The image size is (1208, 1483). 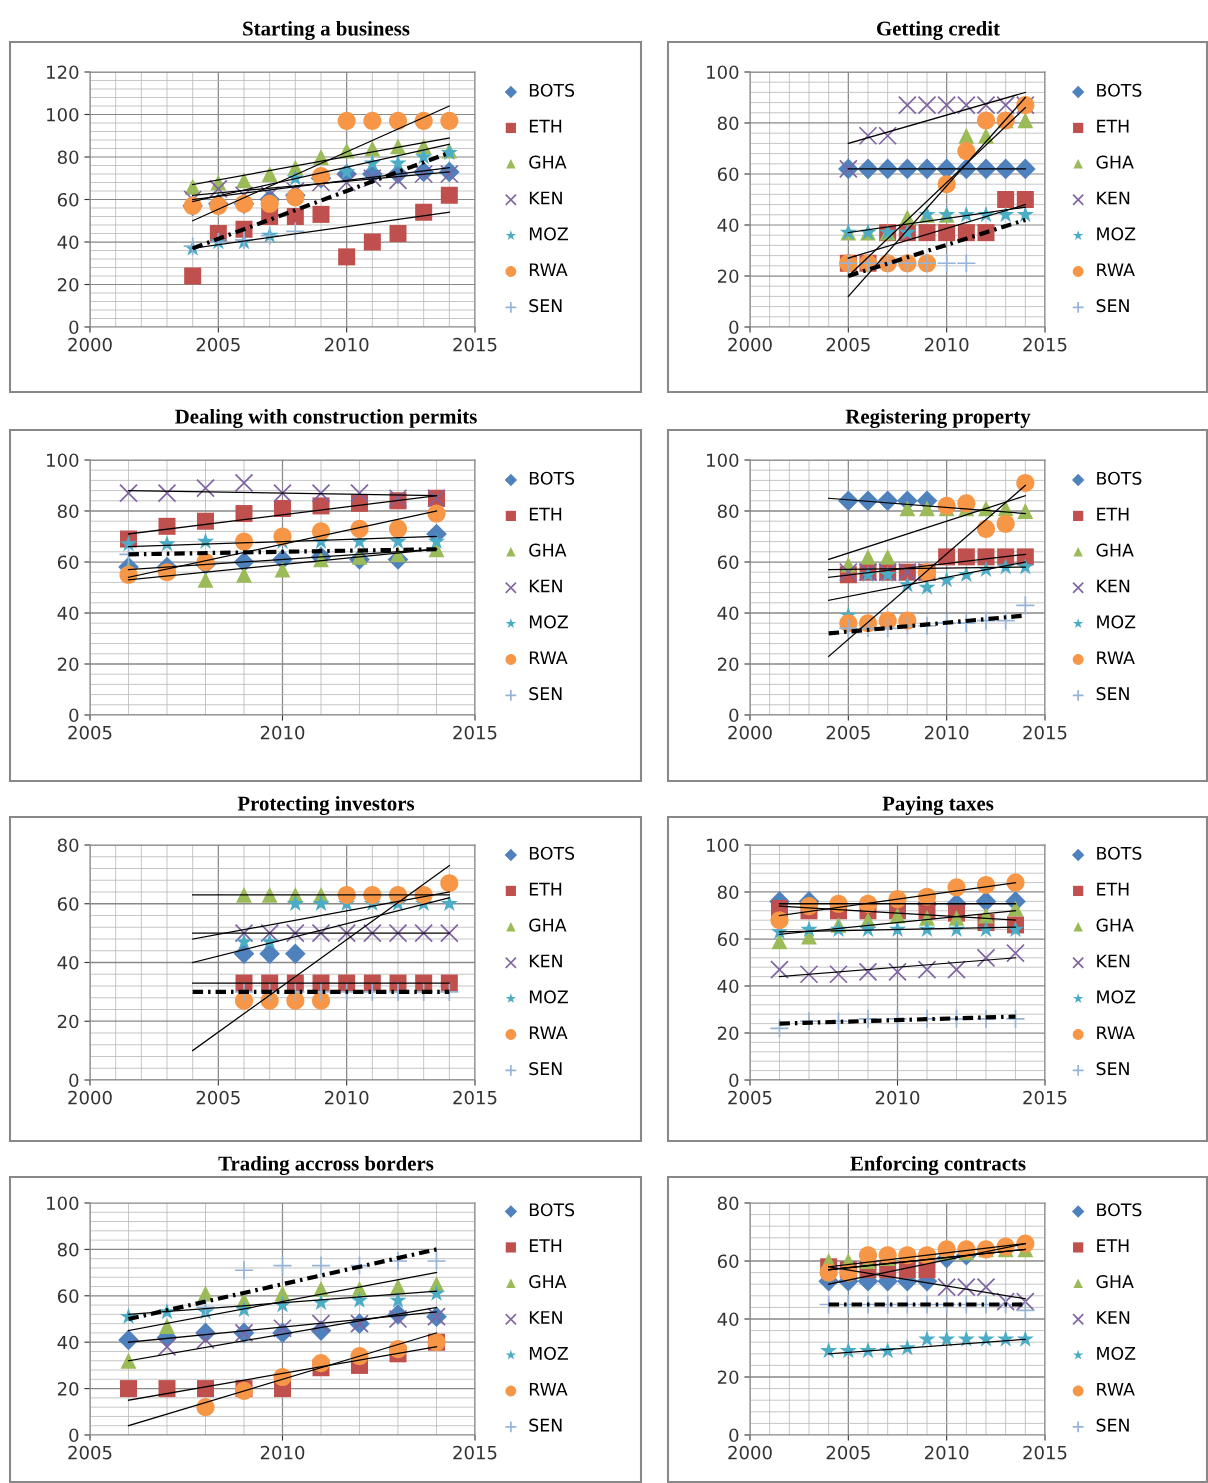 I want to click on chart-title: Protecting investors, so click(x=326, y=805).